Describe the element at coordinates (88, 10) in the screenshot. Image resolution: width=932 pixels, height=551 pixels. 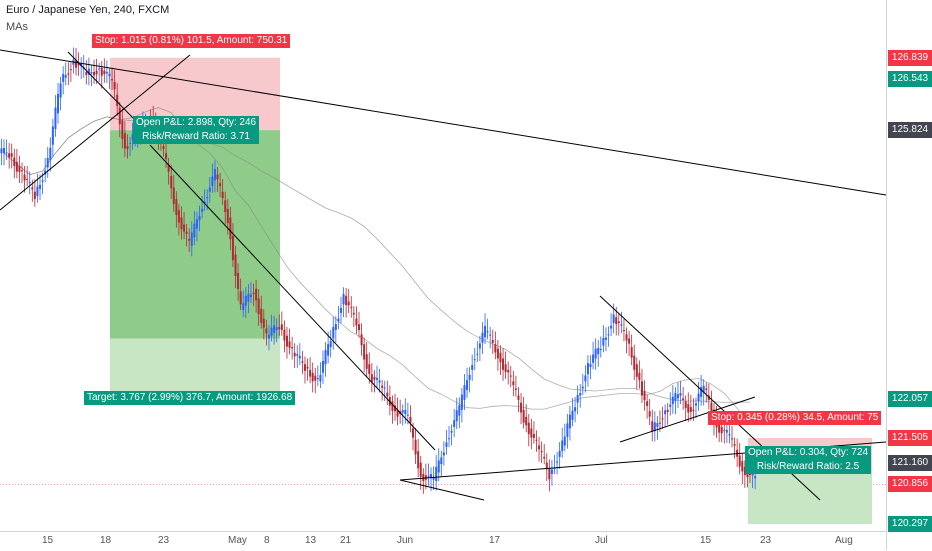
I see `symbol-title: Euro / Japanese Yen, 240, FXCM` at that location.